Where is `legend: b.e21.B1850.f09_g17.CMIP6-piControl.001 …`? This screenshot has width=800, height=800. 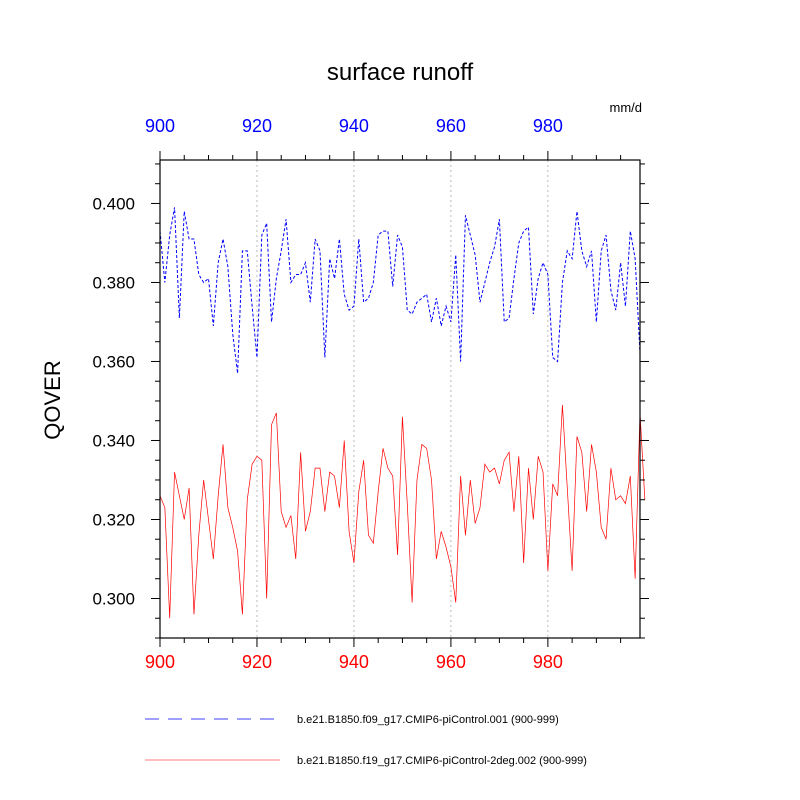
legend: b.e21.B1850.f09_g17.CMIP6-piControl.001 … is located at coordinates (366, 740).